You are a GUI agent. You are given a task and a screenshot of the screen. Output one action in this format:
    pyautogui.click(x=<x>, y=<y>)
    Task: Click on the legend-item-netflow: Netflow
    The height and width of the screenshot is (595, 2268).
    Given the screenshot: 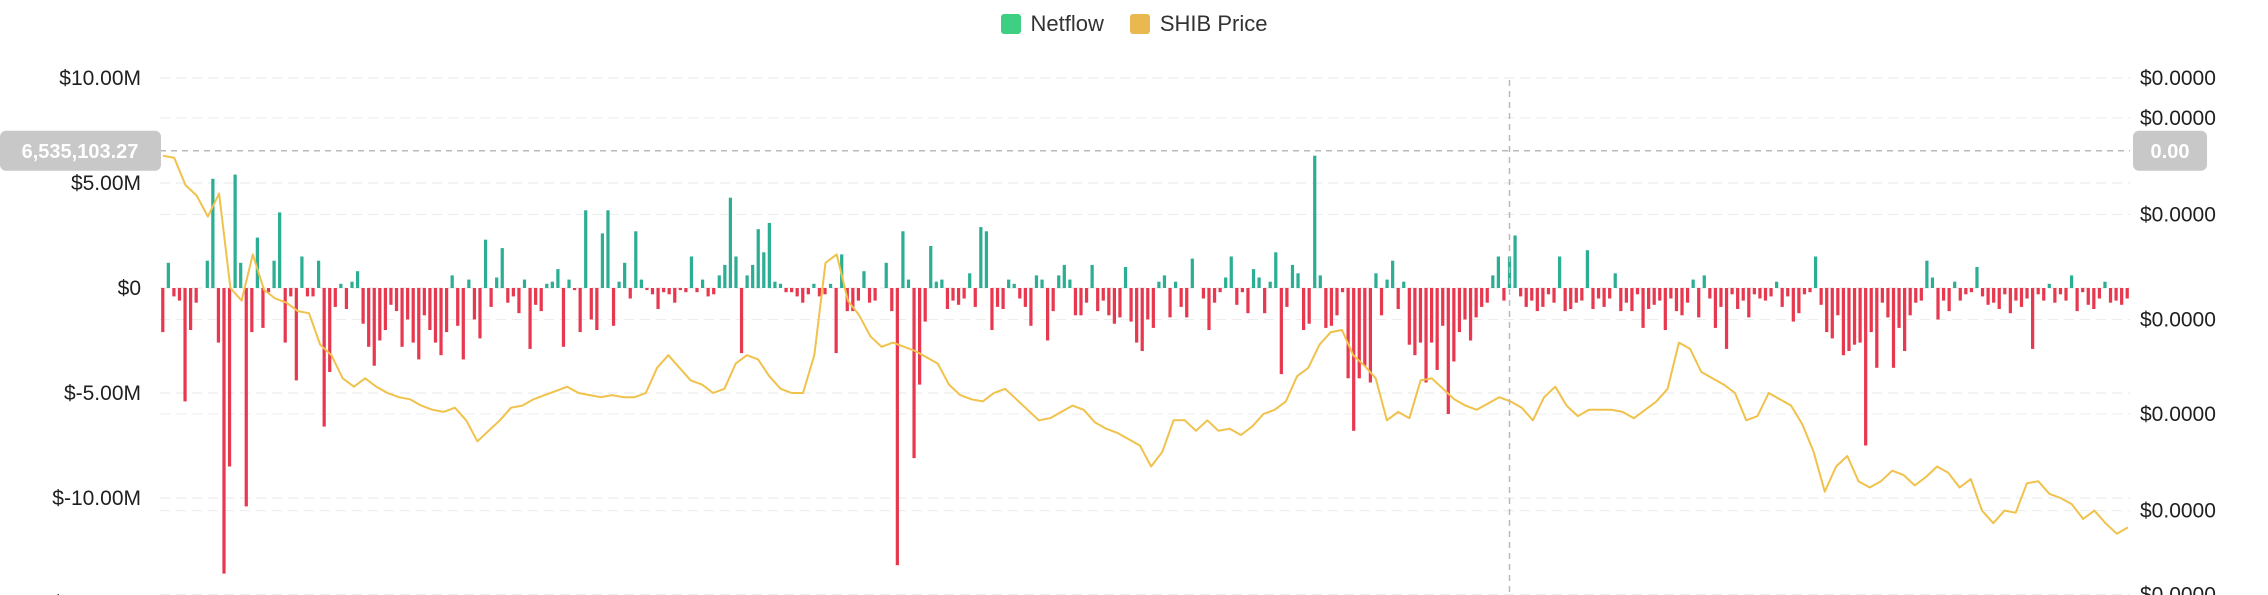 What is the action you would take?
    pyautogui.click(x=1052, y=24)
    